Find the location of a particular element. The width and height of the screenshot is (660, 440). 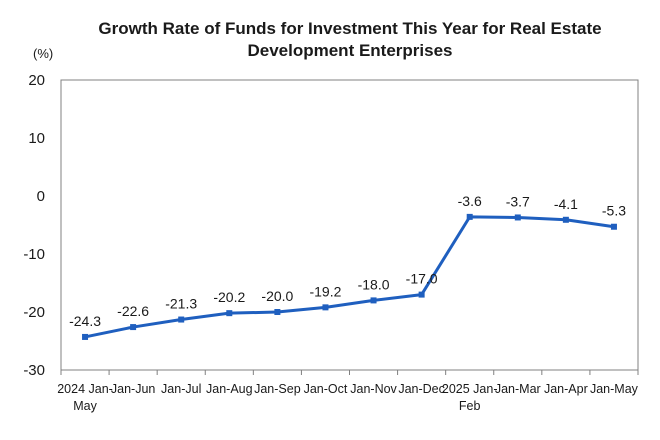

data-label: -22.6 is located at coordinates (133, 311).